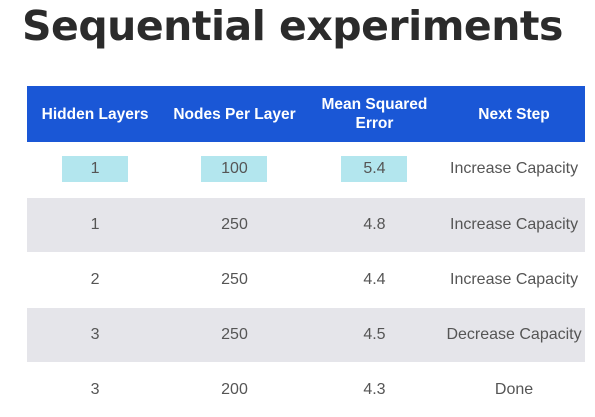 The image size is (595, 417). I want to click on header-next-step: Next Step, so click(514, 114).